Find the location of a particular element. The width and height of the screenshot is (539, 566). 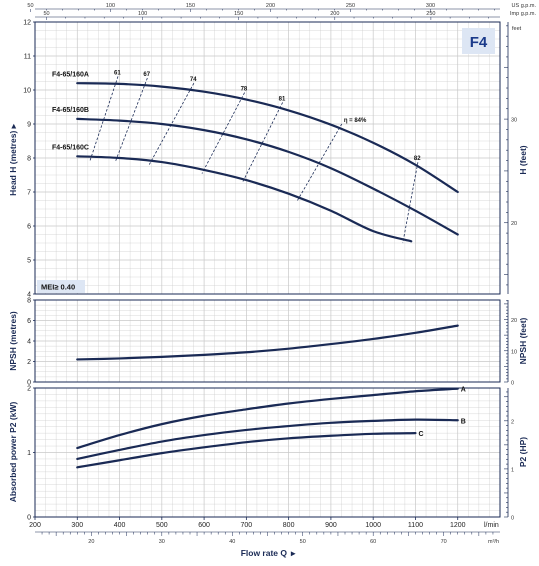

series-line-c is located at coordinates (246, 450).